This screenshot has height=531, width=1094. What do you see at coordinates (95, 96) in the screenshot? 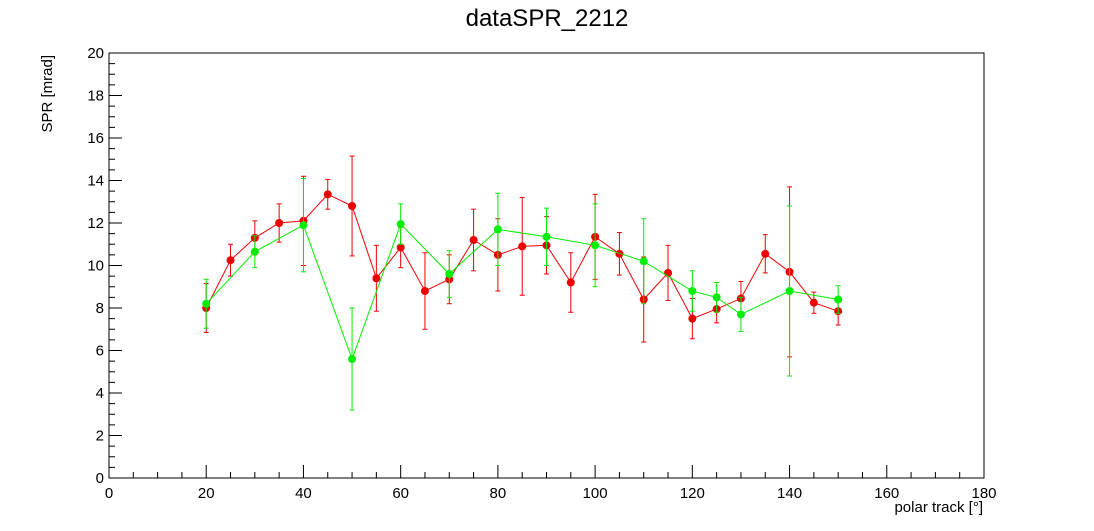
I see `y-tick-label: 18` at bounding box center [95, 96].